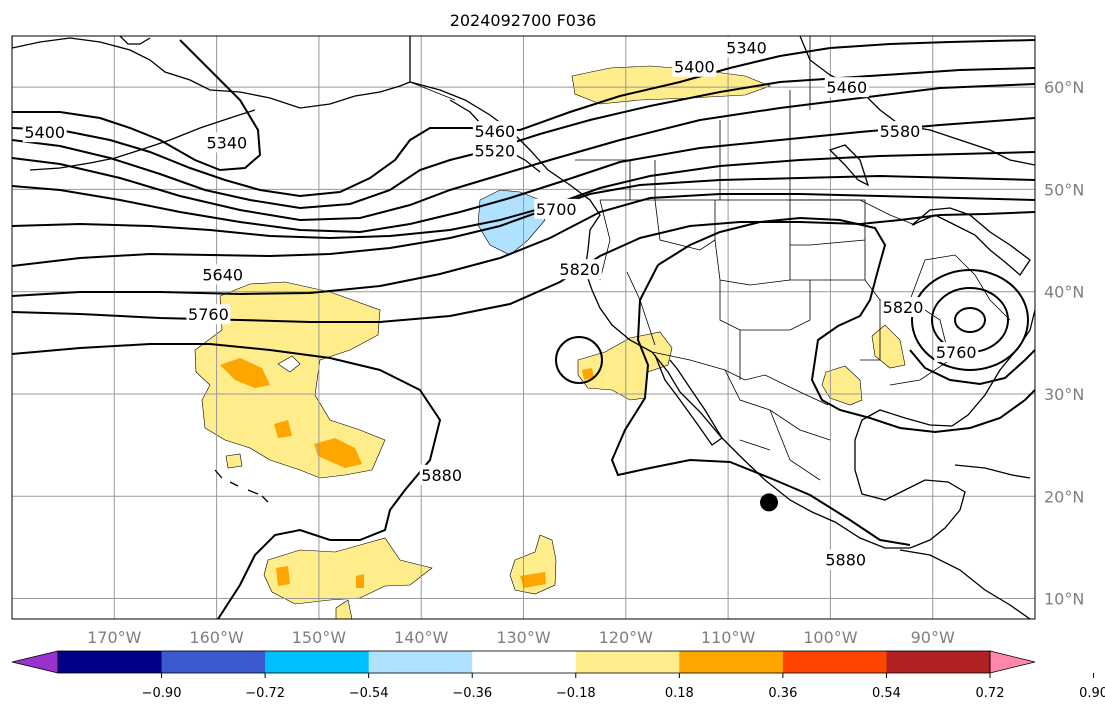  Describe the element at coordinates (216, 637) in the screenshot. I see `longitude-tick-label: 160°W` at that location.